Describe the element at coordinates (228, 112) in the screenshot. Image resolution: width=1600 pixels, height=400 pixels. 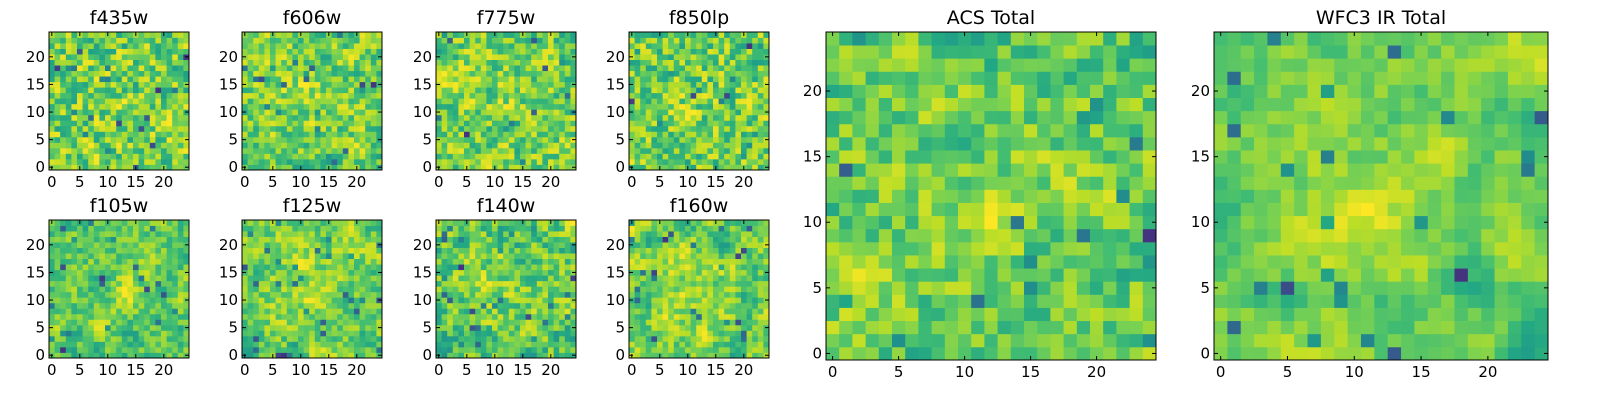
I see `y-tick-label: 10` at that location.